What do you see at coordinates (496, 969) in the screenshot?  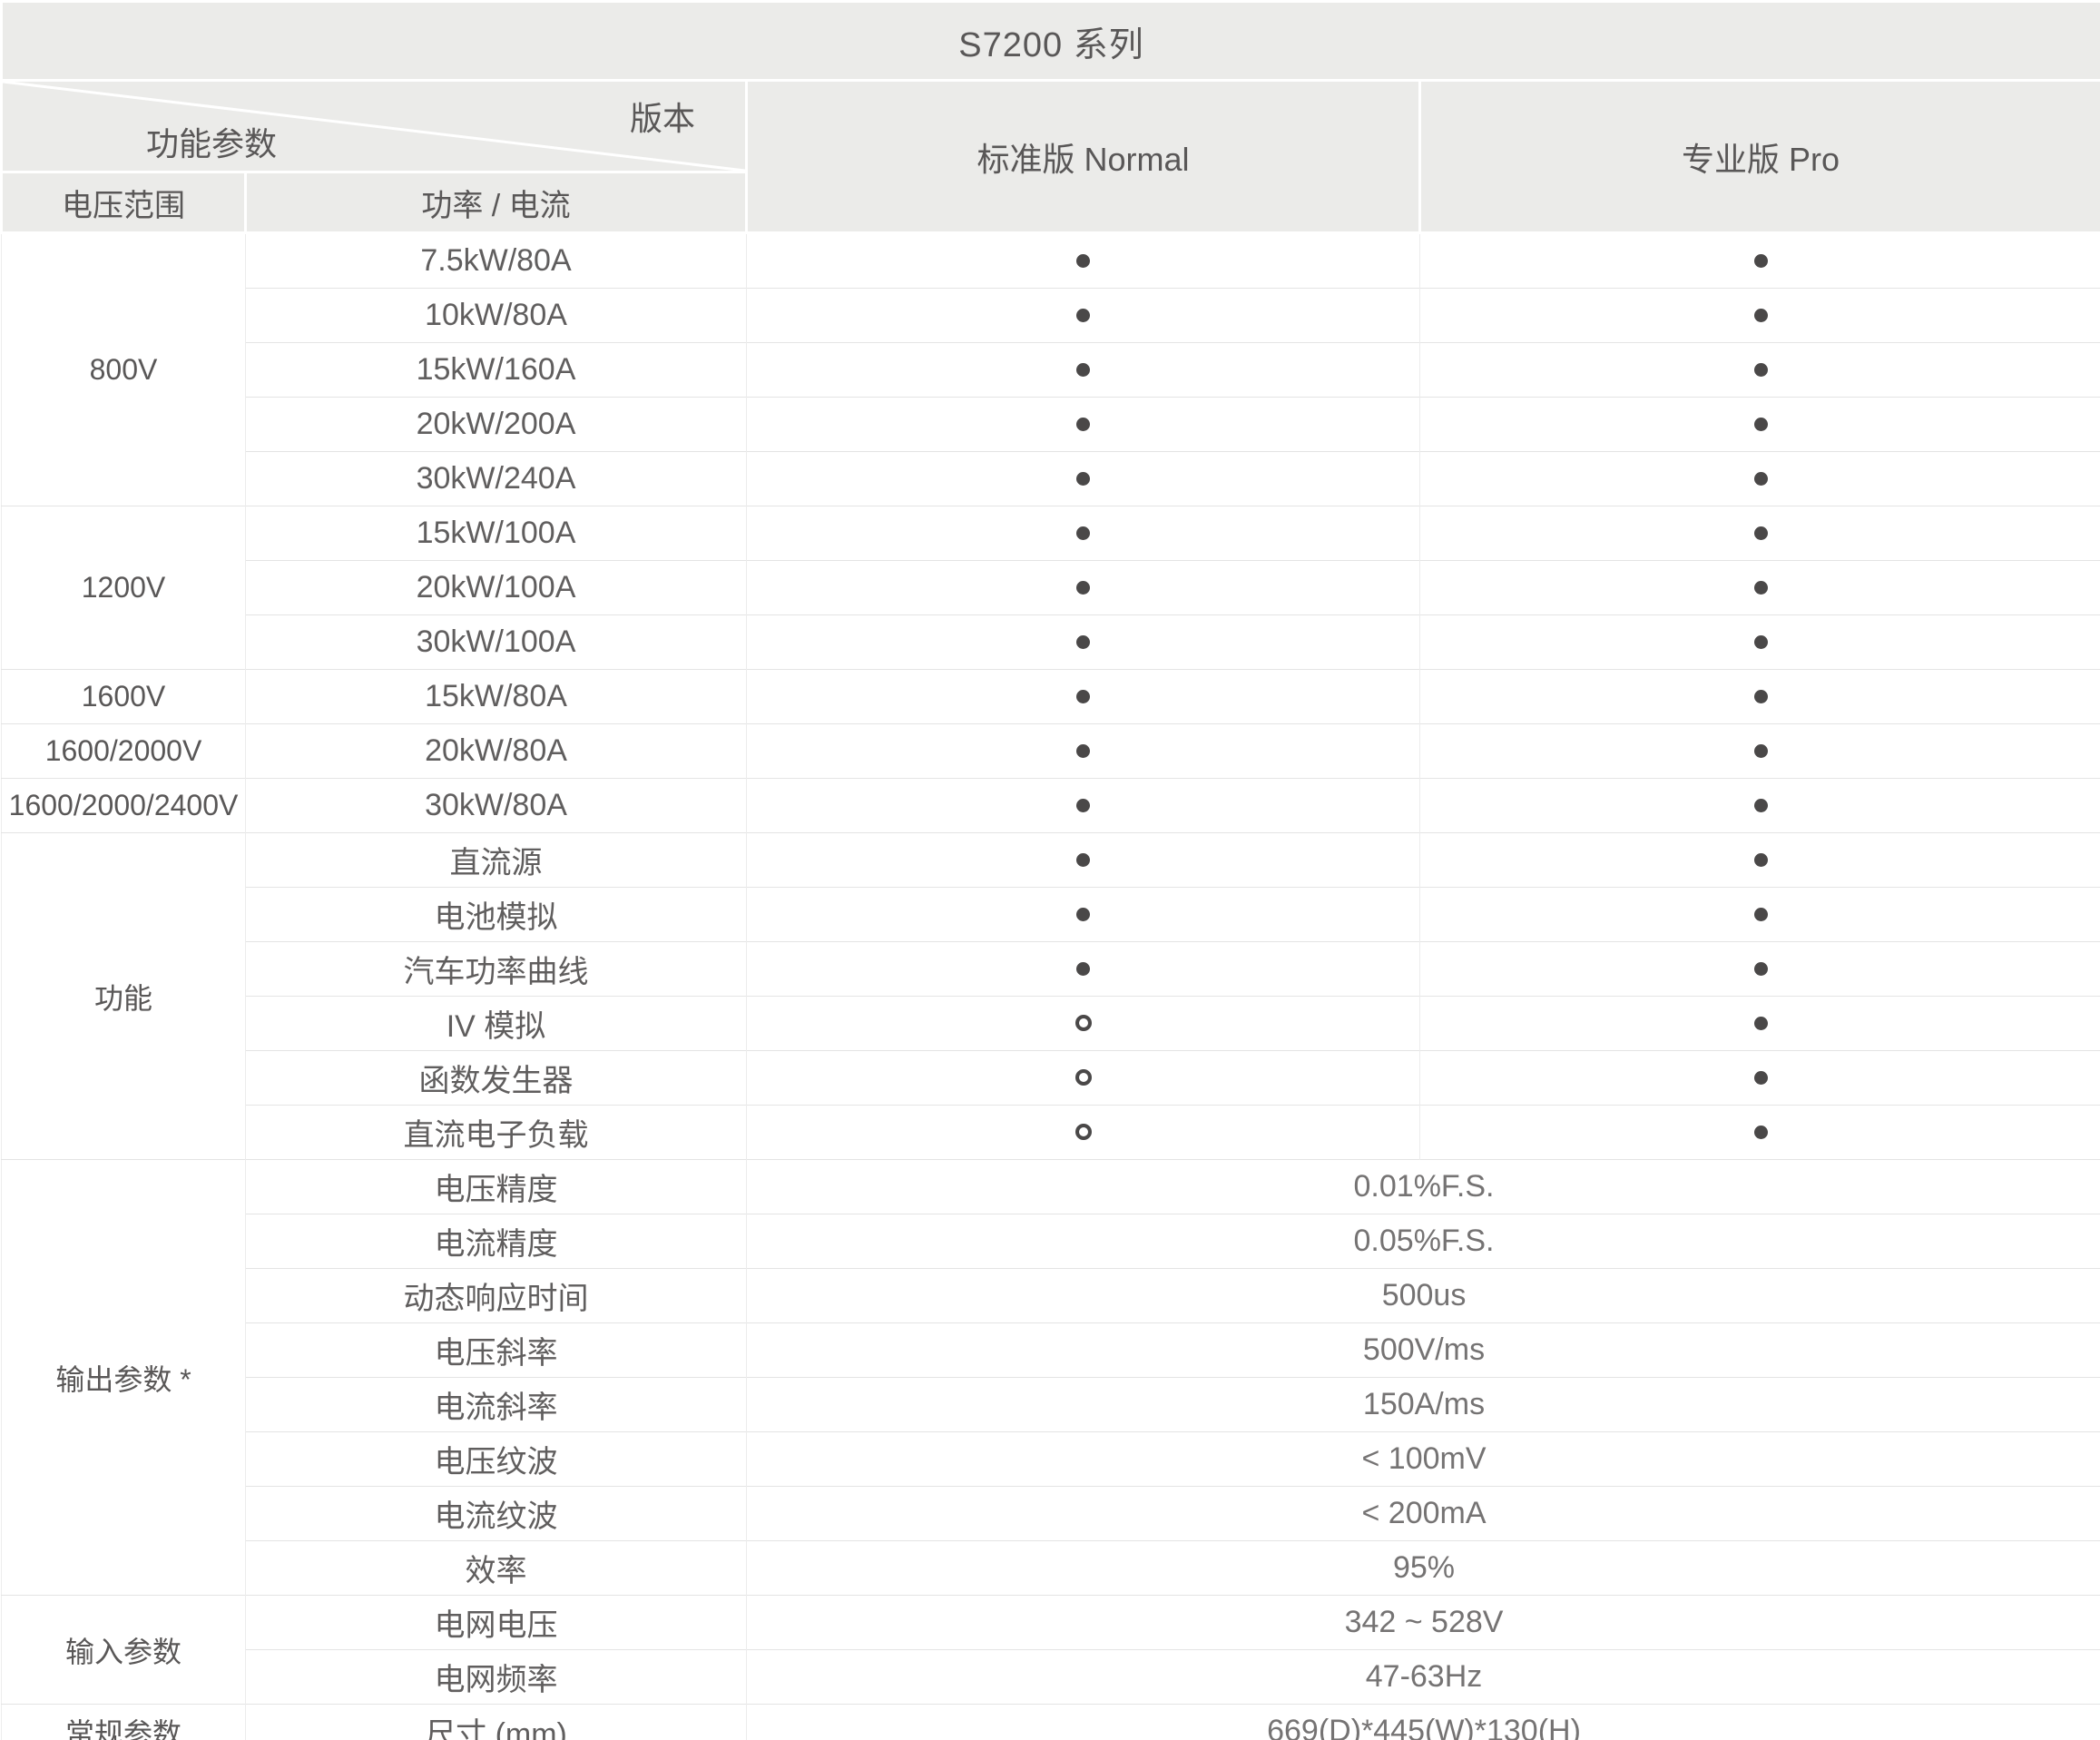 I see `spec-item-cell: 汽车功率曲线` at bounding box center [496, 969].